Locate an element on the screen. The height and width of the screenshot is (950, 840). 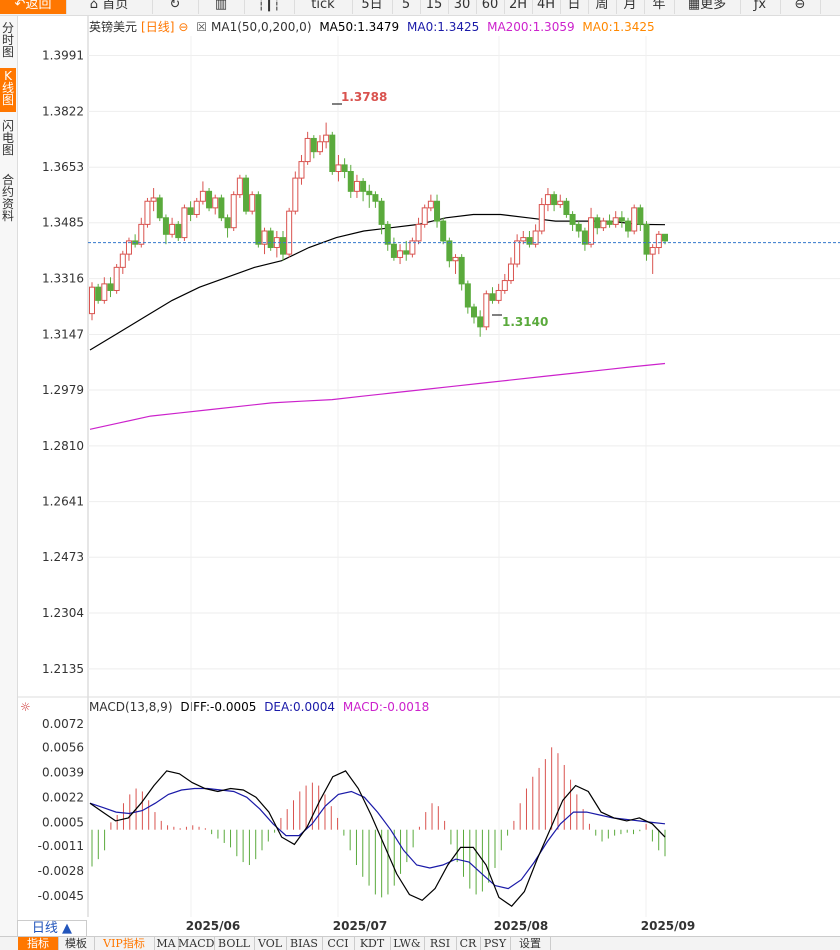
indicator-tab-10: LW& is located at coordinates (407, 943).